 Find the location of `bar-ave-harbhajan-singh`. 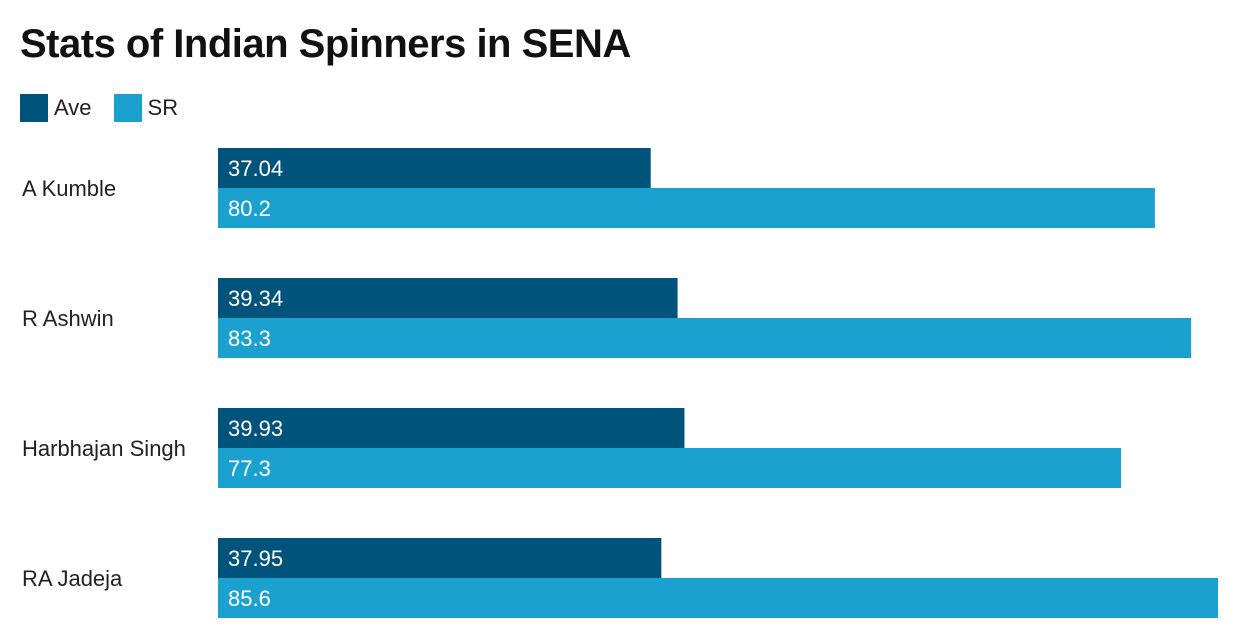

bar-ave-harbhajan-singh is located at coordinates (451, 428).